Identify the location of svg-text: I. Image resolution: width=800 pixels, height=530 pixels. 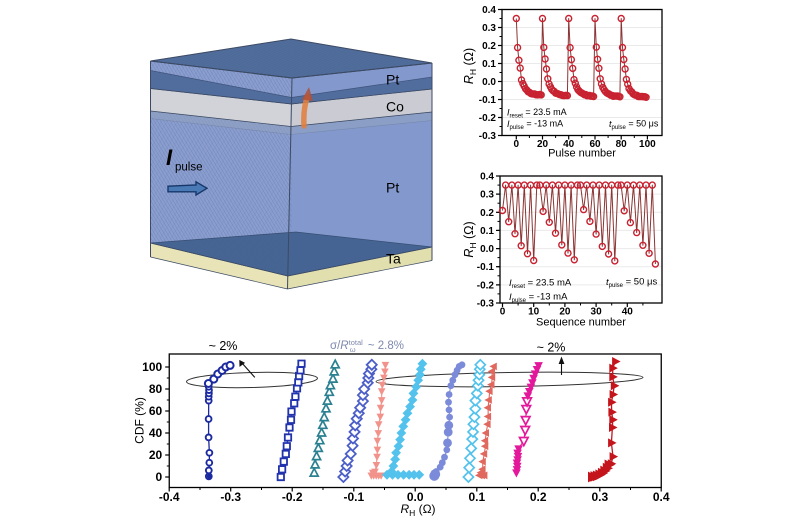
(169, 157).